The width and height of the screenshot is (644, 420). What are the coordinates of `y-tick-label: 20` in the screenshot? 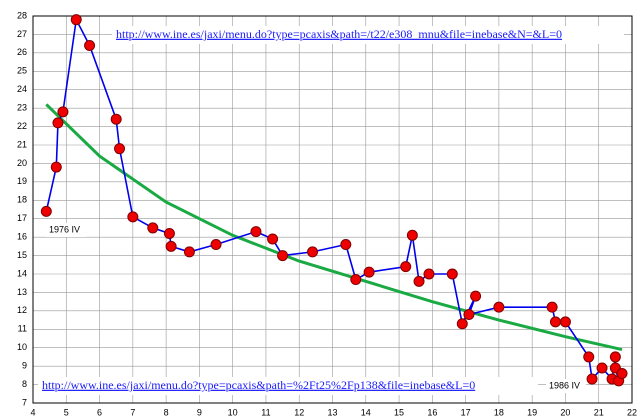 It's located at (22, 163).